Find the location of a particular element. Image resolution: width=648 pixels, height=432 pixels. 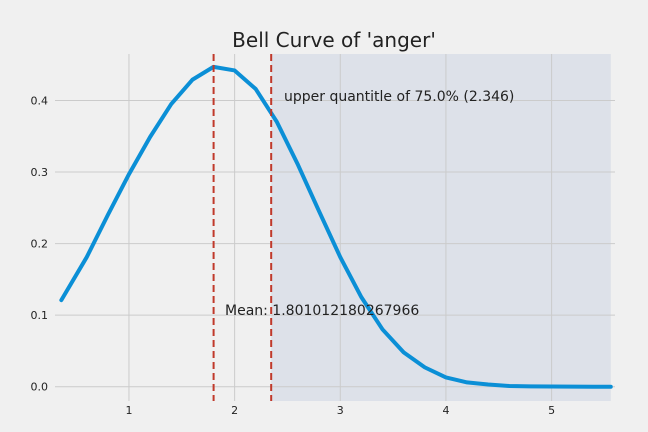

mean-annotation: Mean: 1.801012180267966 is located at coordinates (322, 311).